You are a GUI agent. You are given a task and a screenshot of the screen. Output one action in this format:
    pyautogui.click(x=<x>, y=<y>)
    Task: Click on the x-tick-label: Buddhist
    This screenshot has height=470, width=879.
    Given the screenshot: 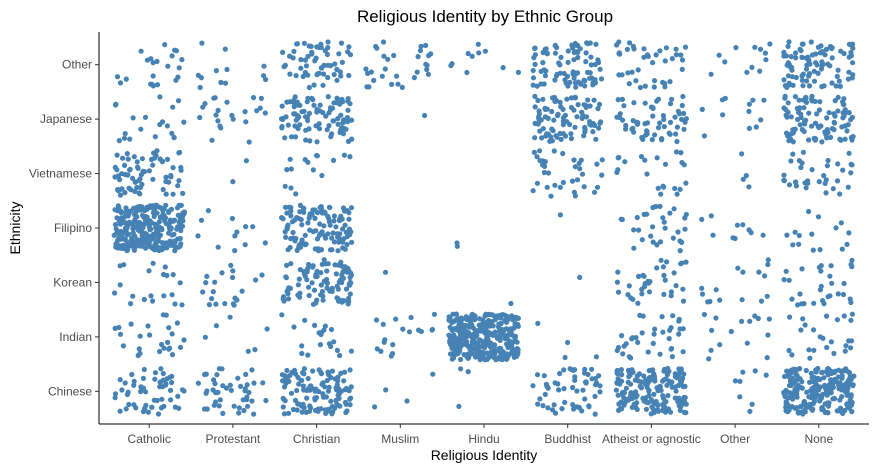 What is the action you would take?
    pyautogui.click(x=567, y=439)
    